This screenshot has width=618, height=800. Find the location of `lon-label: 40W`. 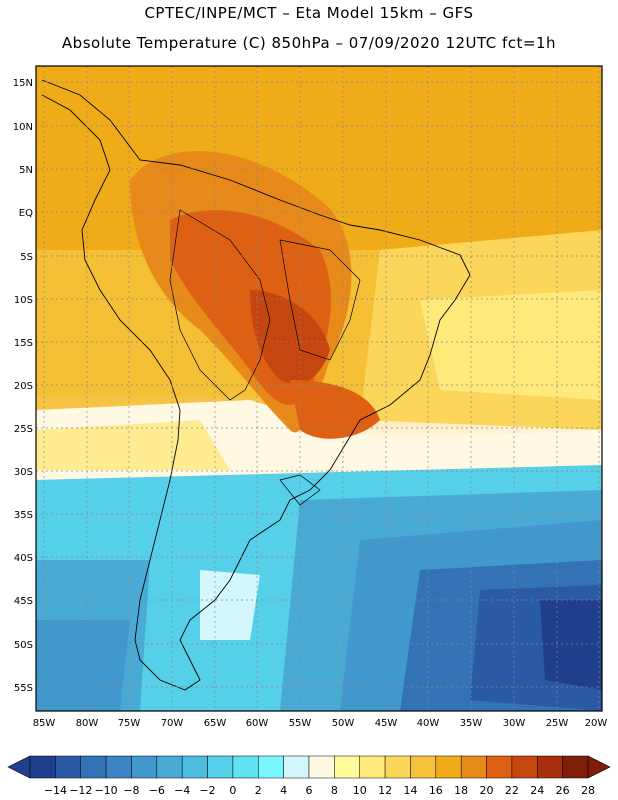

lon-label: 40W is located at coordinates (428, 723).